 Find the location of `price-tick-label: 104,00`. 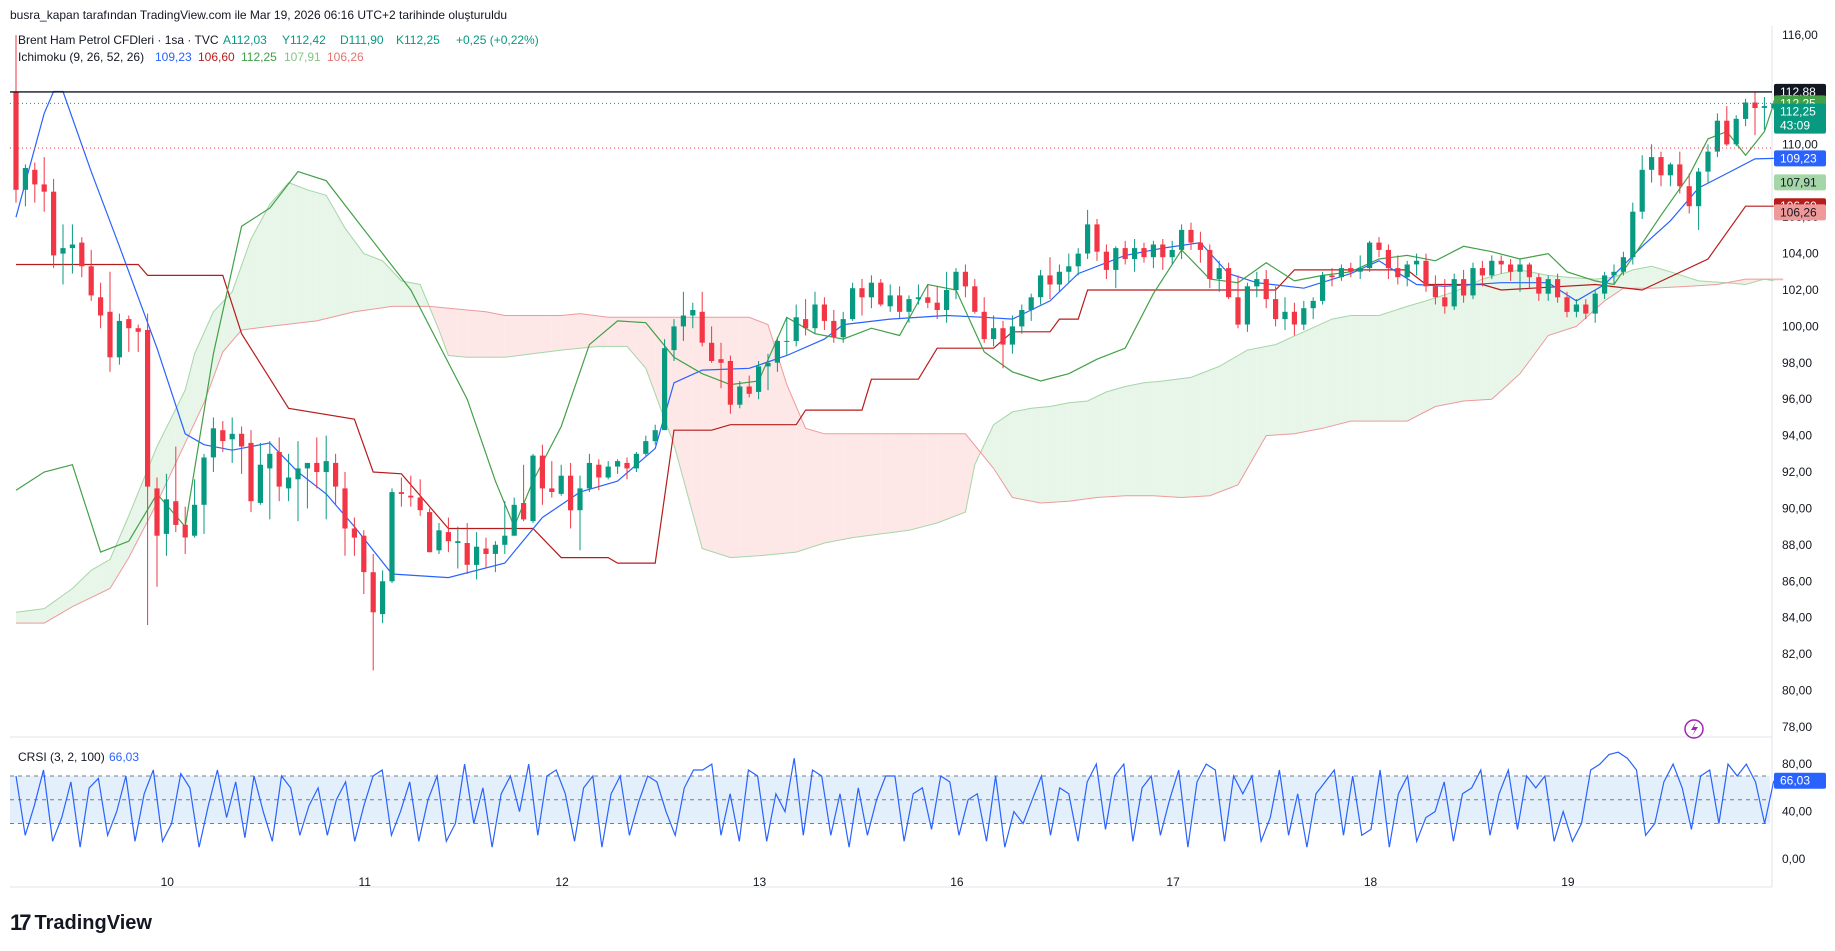

price-tick-label: 104,00 is located at coordinates (1800, 254).